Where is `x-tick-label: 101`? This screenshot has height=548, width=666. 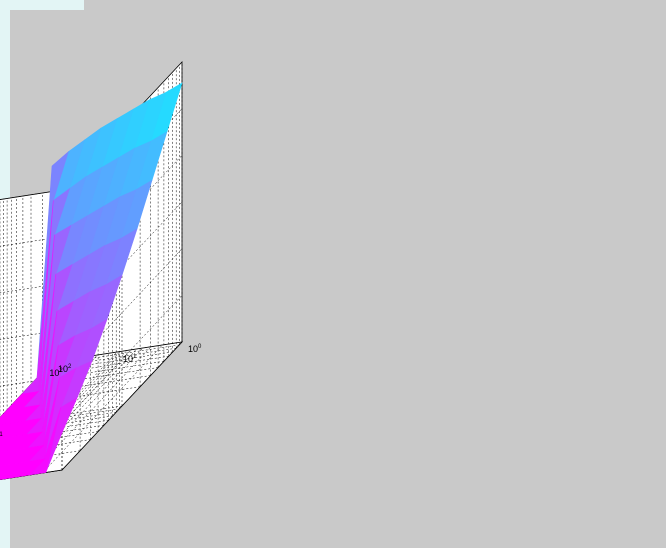
x-tick-label: 101 is located at coordinates (1, 437).